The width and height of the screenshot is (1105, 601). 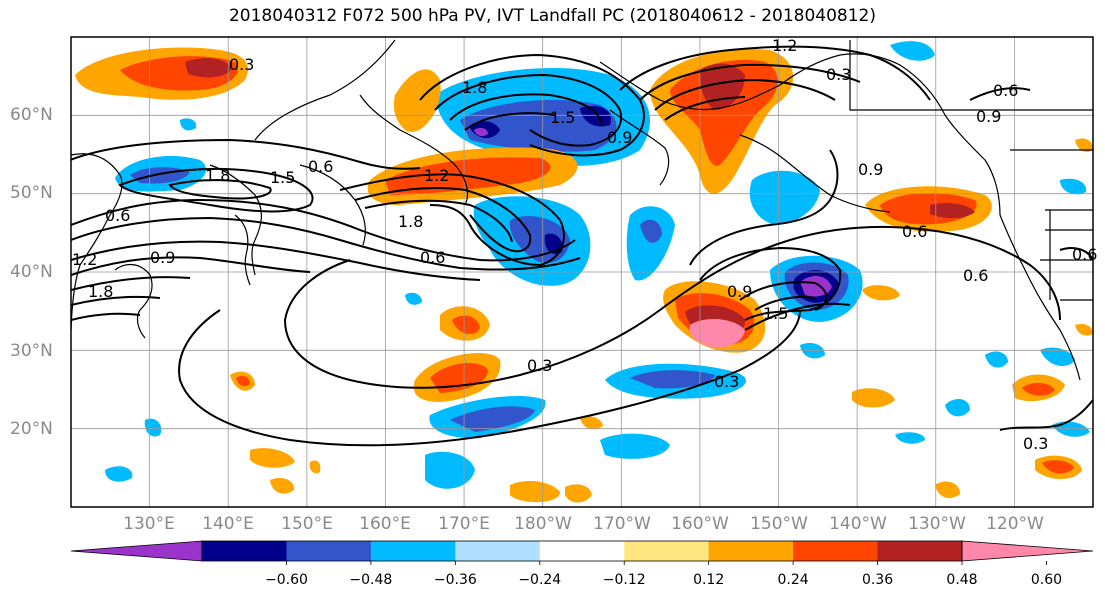 What do you see at coordinates (543, 524) in the screenshot?
I see `lon-label: 180°W` at bounding box center [543, 524].